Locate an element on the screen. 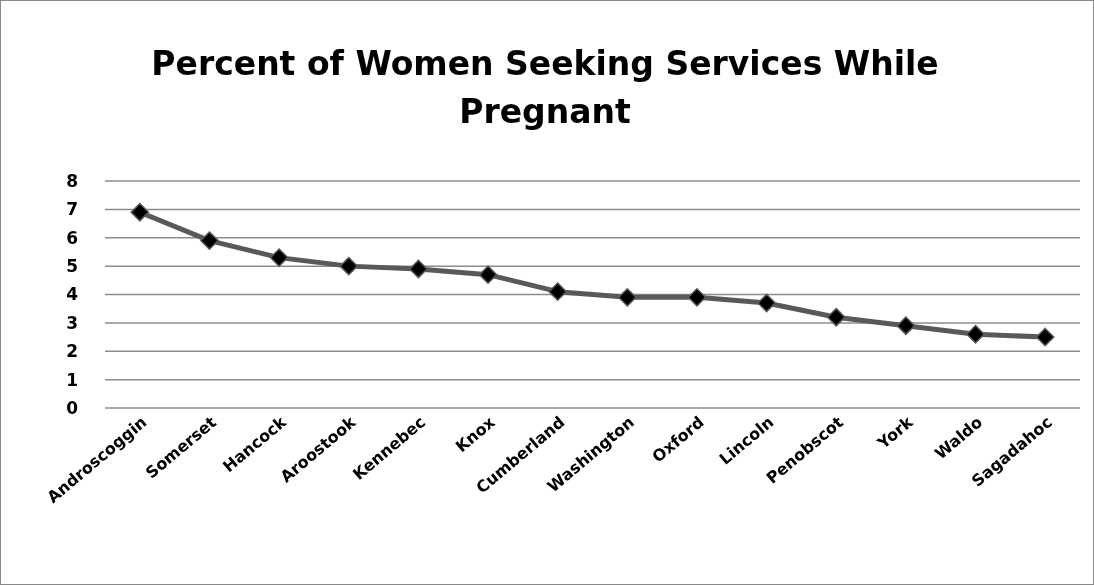 This screenshot has width=1094, height=585. y-tick-label: 5 is located at coordinates (72, 266).